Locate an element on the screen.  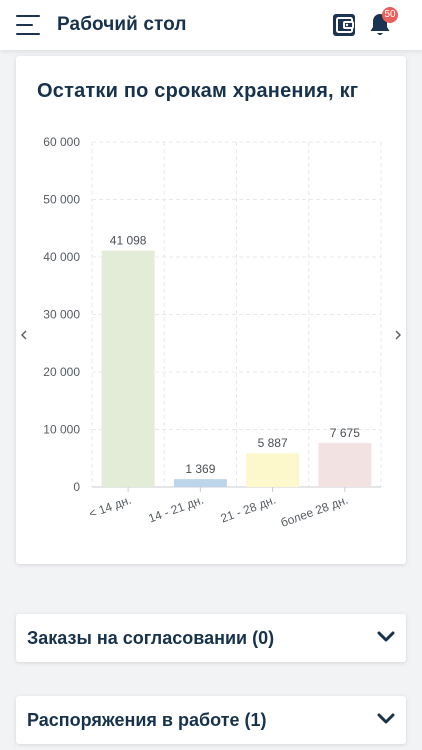
x-tick-label: более 28 дн. is located at coordinates (314, 511).